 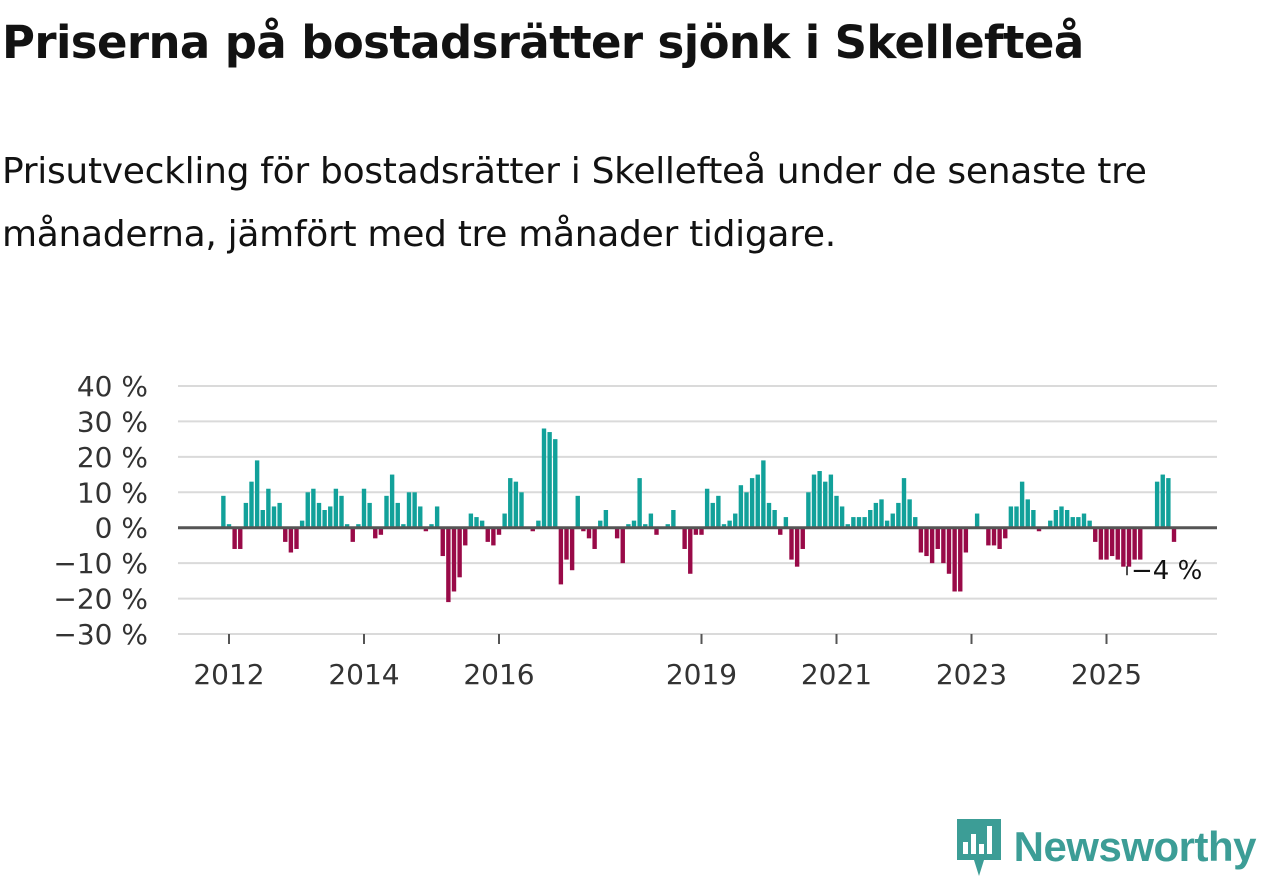 What do you see at coordinates (971, 674) in the screenshot?
I see `x-tick-label: 2023` at bounding box center [971, 674].